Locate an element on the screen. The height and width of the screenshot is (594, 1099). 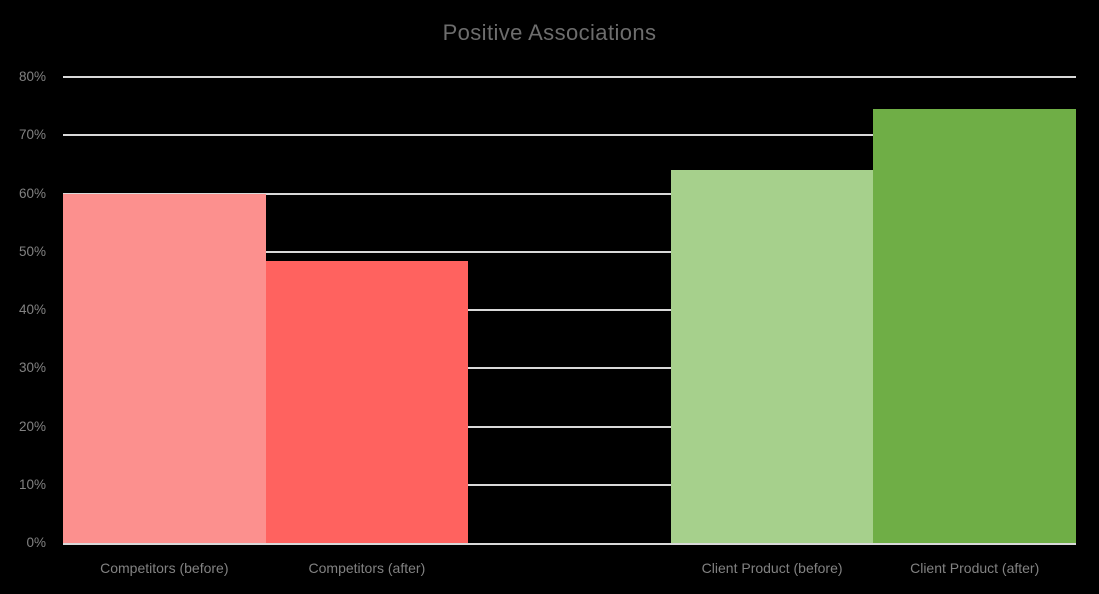
y-tick-50: 50% is located at coordinates (32, 251).